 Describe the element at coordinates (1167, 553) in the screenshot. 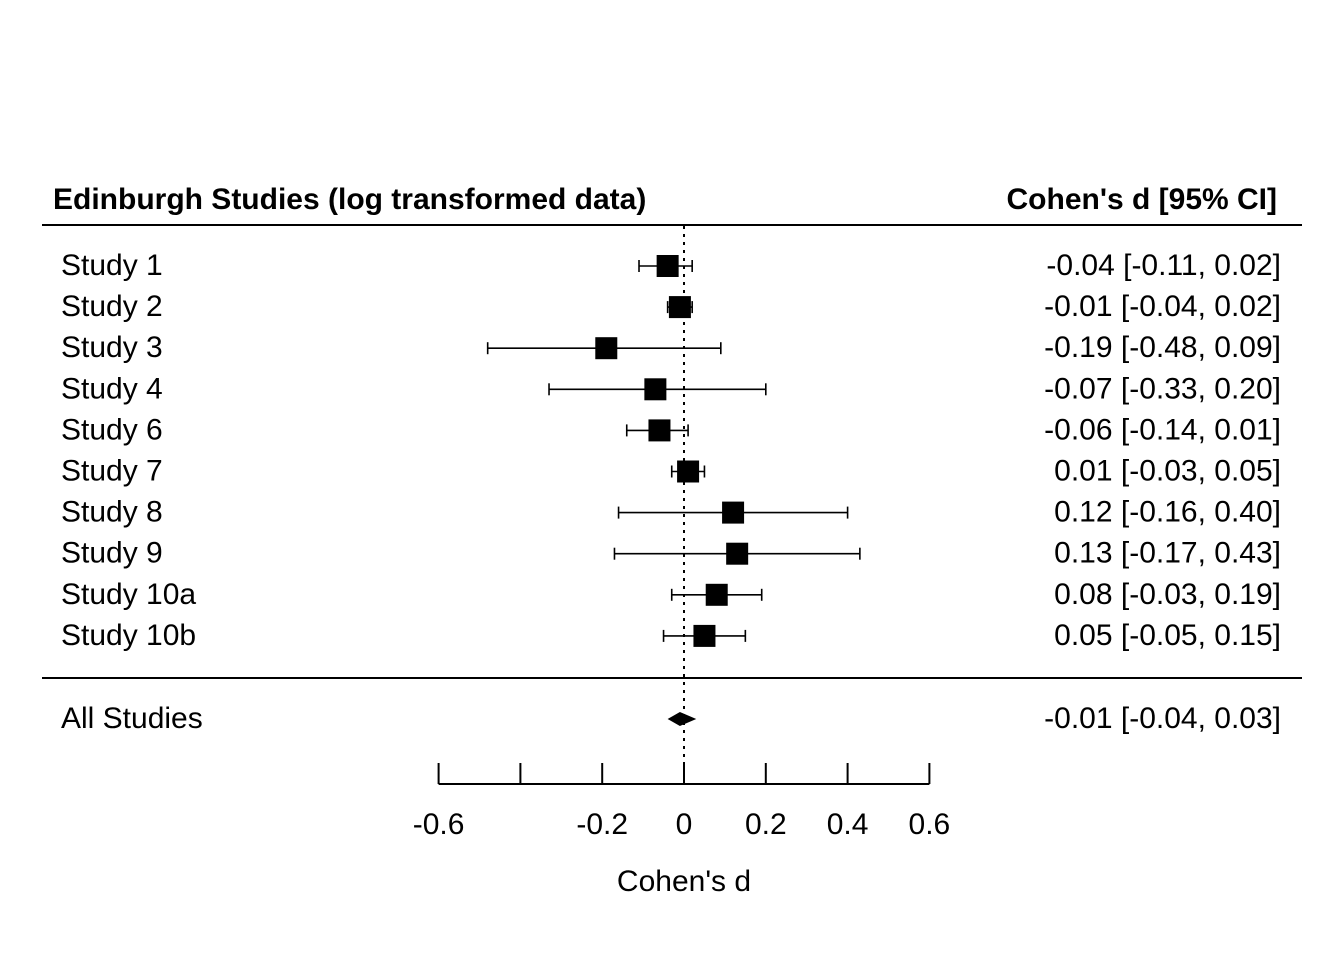

I see `study-ci-text: 0.13 [-0.17, 0.43]` at that location.